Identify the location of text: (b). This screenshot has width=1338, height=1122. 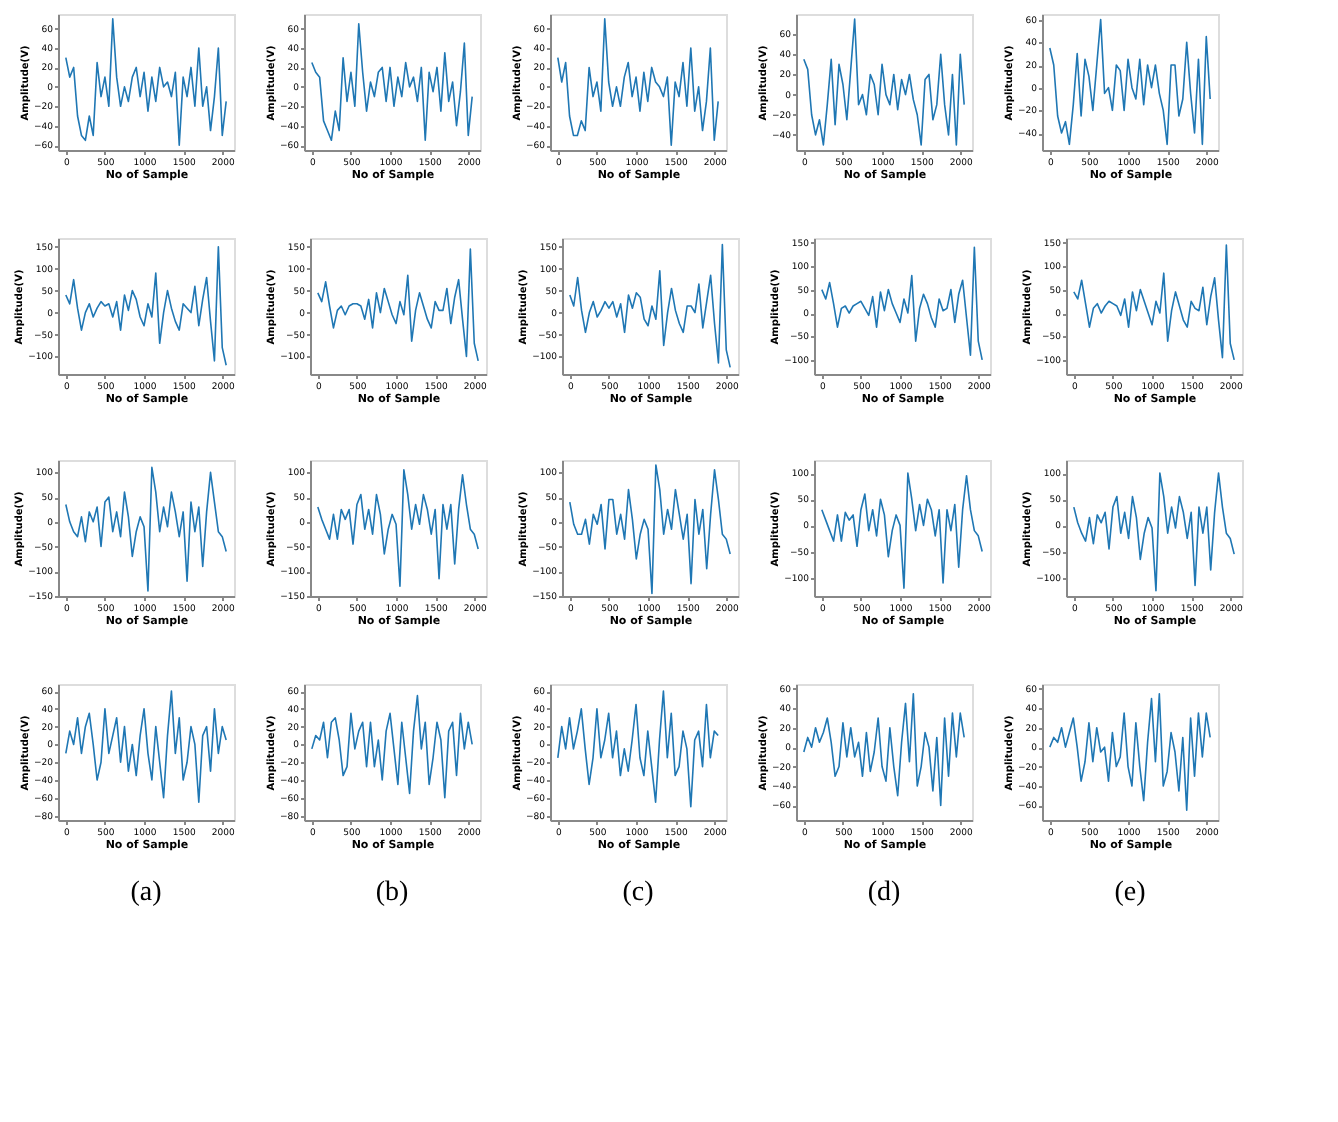
(392, 893).